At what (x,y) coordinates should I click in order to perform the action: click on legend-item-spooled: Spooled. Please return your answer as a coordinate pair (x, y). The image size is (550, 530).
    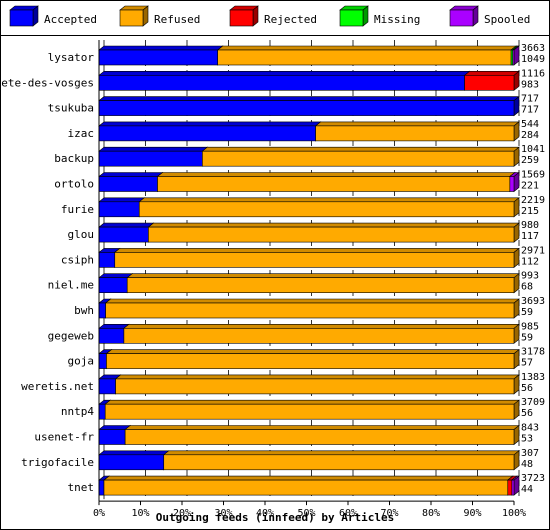
    Looking at the image, I should click on (489, 16).